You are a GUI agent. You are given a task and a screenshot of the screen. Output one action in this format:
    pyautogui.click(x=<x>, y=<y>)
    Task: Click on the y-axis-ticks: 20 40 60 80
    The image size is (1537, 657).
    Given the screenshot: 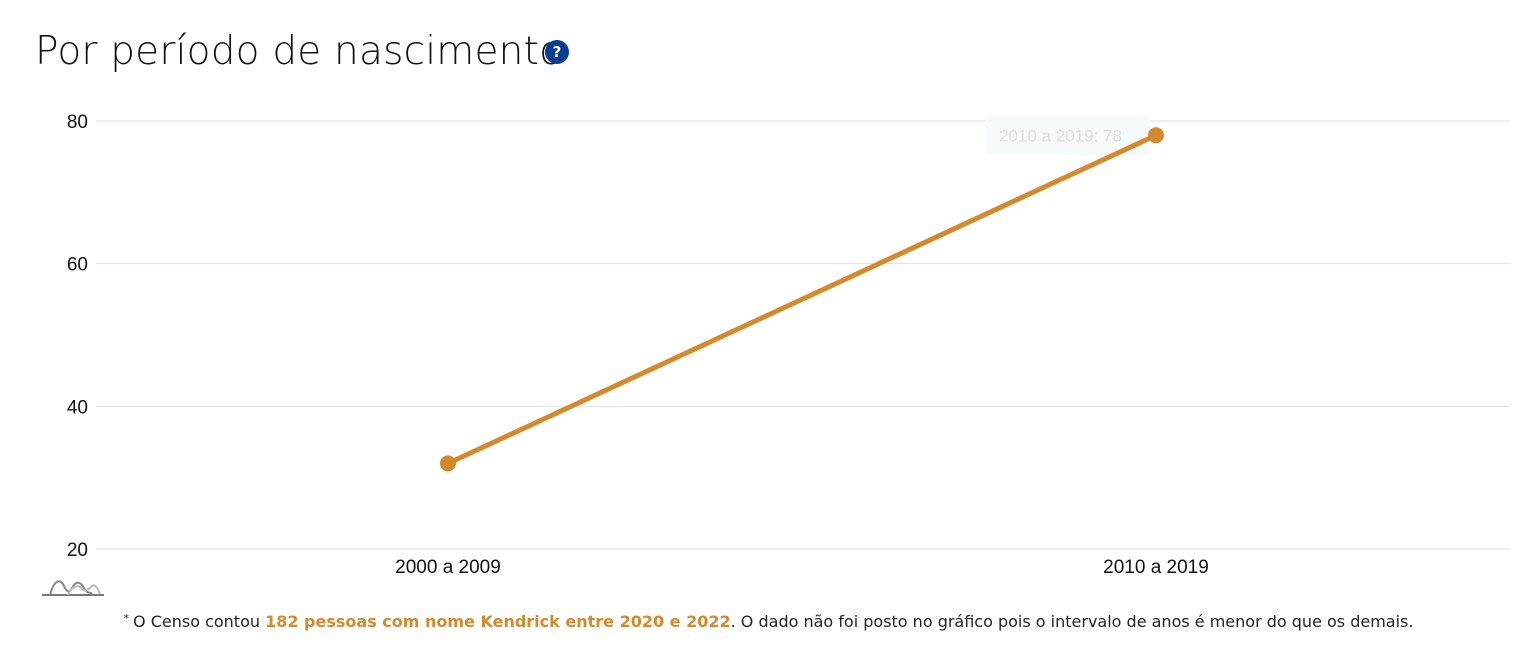 What is the action you would take?
    pyautogui.click(x=77, y=336)
    